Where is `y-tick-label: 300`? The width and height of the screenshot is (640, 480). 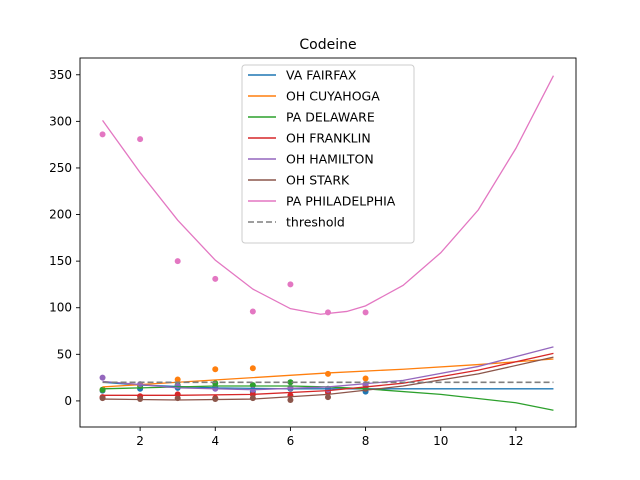
y-tick-label: 300 is located at coordinates (60, 121).